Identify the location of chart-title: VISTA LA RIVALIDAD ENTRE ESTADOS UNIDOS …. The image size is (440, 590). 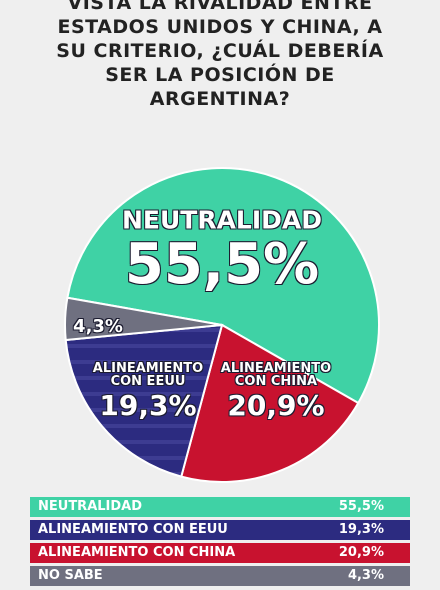
(220, 55).